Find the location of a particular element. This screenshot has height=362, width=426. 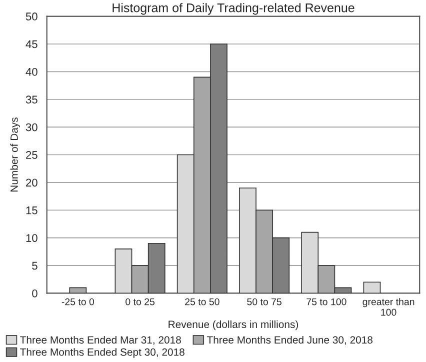

y-tick-label: 5 is located at coordinates (35, 266).